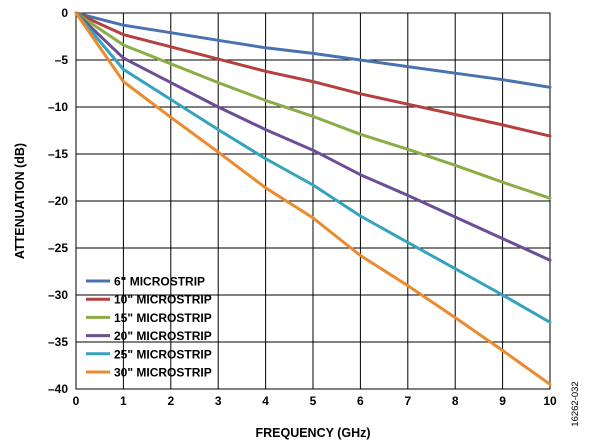 This screenshot has height=444, width=590. Describe the element at coordinates (58, 389) in the screenshot. I see `y-tick-label-8: –40` at that location.